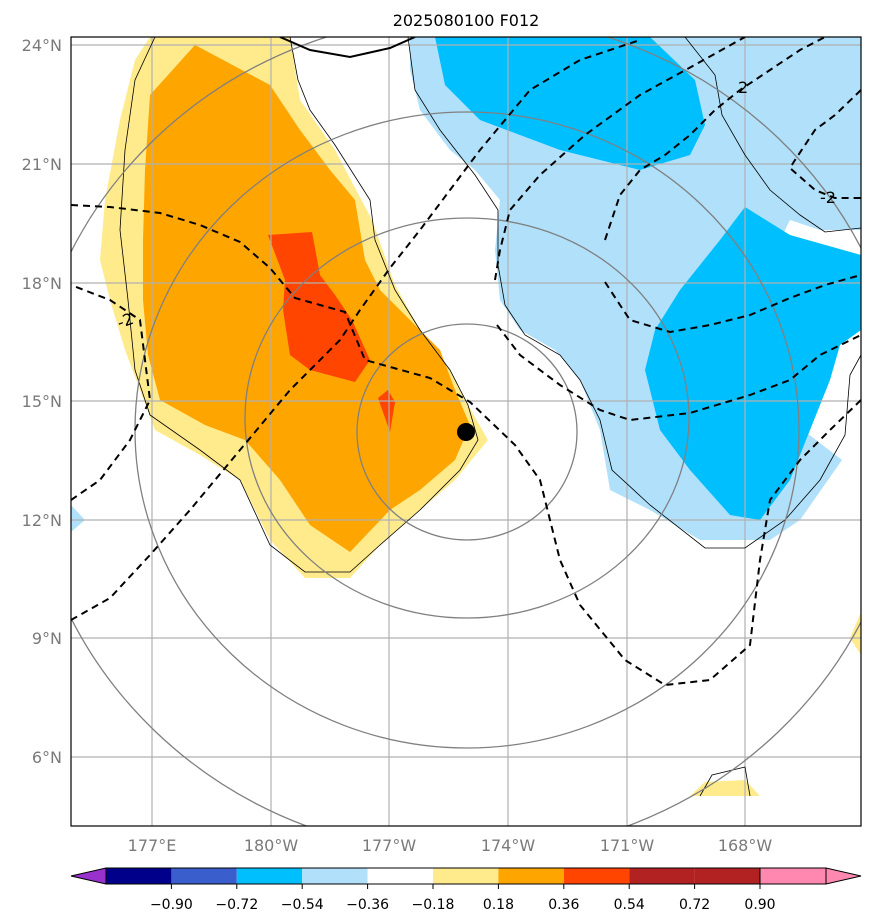  I want to click on colorbar-tick: 0.18, so click(498, 905).